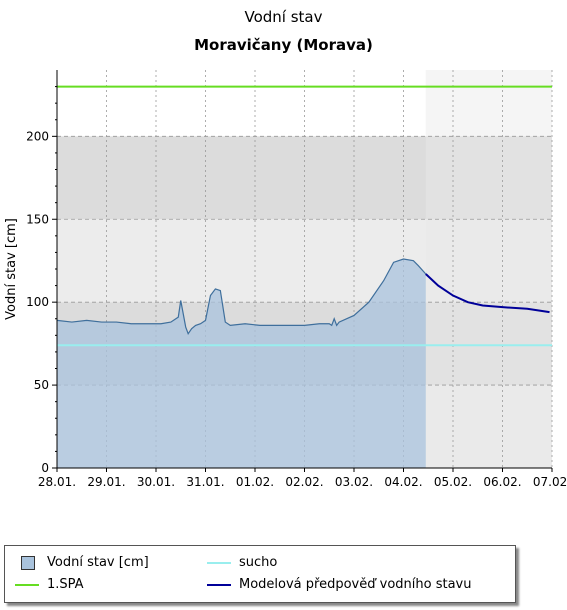 The height and width of the screenshot is (610, 567). I want to click on y-axis-label: Vodní stav [cm], so click(11, 269).